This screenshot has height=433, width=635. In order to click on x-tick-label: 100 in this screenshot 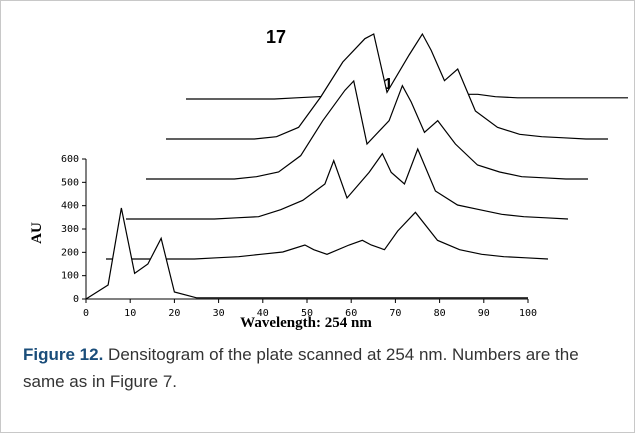, I will do `click(528, 313)`.